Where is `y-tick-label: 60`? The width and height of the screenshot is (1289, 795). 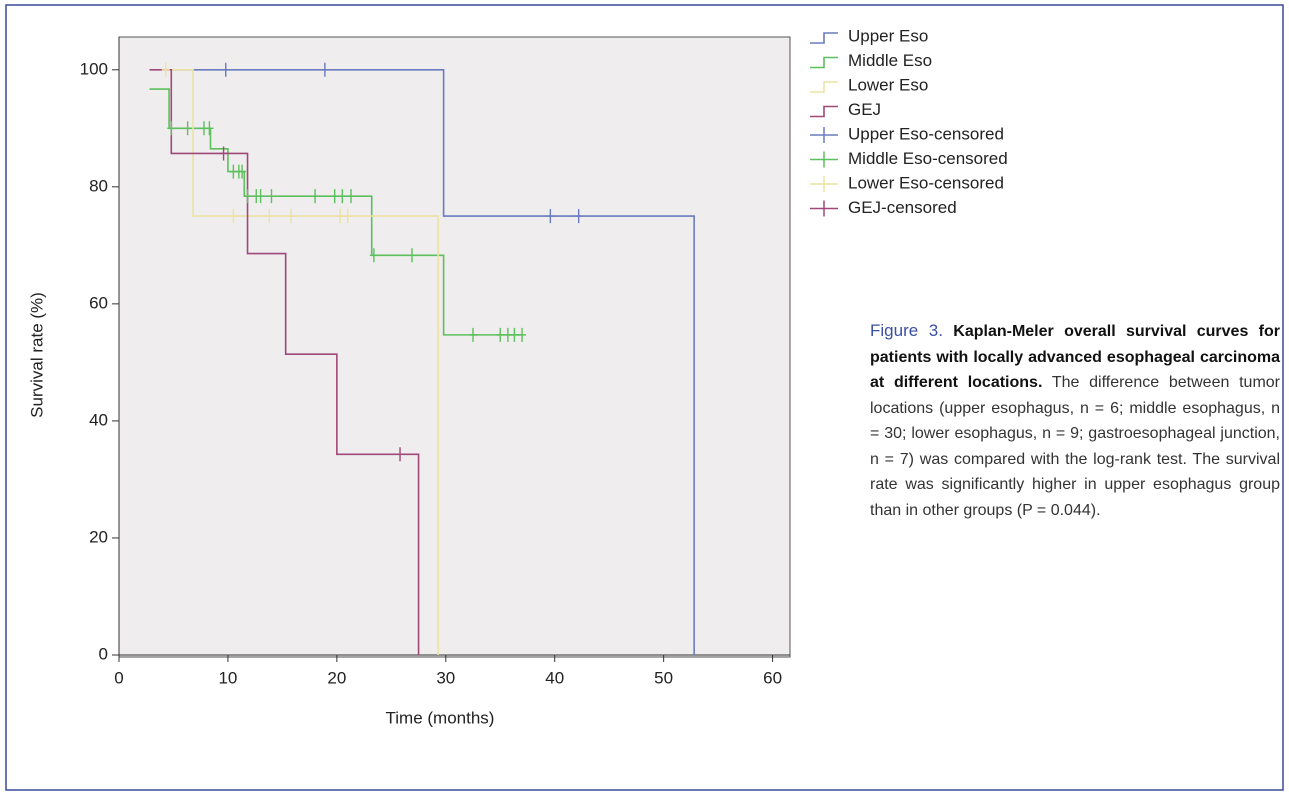 y-tick-label: 60 is located at coordinates (98, 302).